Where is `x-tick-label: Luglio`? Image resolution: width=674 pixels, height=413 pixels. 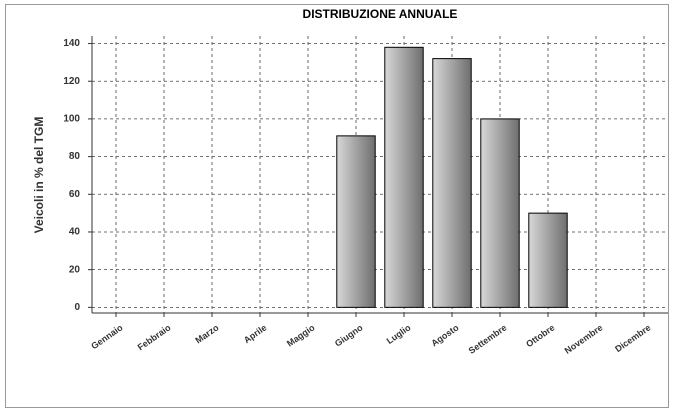
x-tick-label: Luglio is located at coordinates (399, 334).